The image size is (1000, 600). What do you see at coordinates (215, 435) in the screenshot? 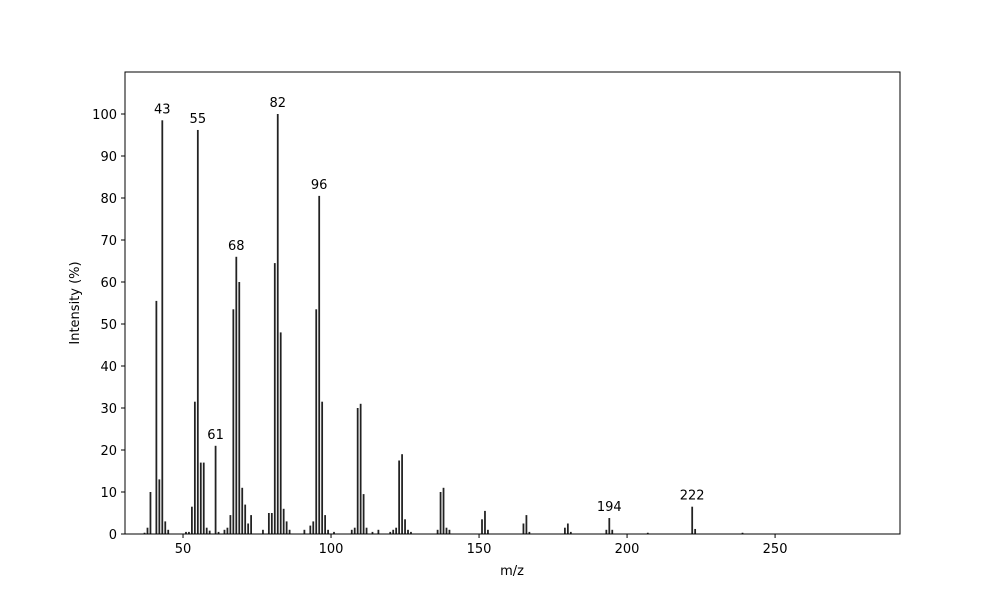
I see `peak-label: 61` at bounding box center [215, 435].